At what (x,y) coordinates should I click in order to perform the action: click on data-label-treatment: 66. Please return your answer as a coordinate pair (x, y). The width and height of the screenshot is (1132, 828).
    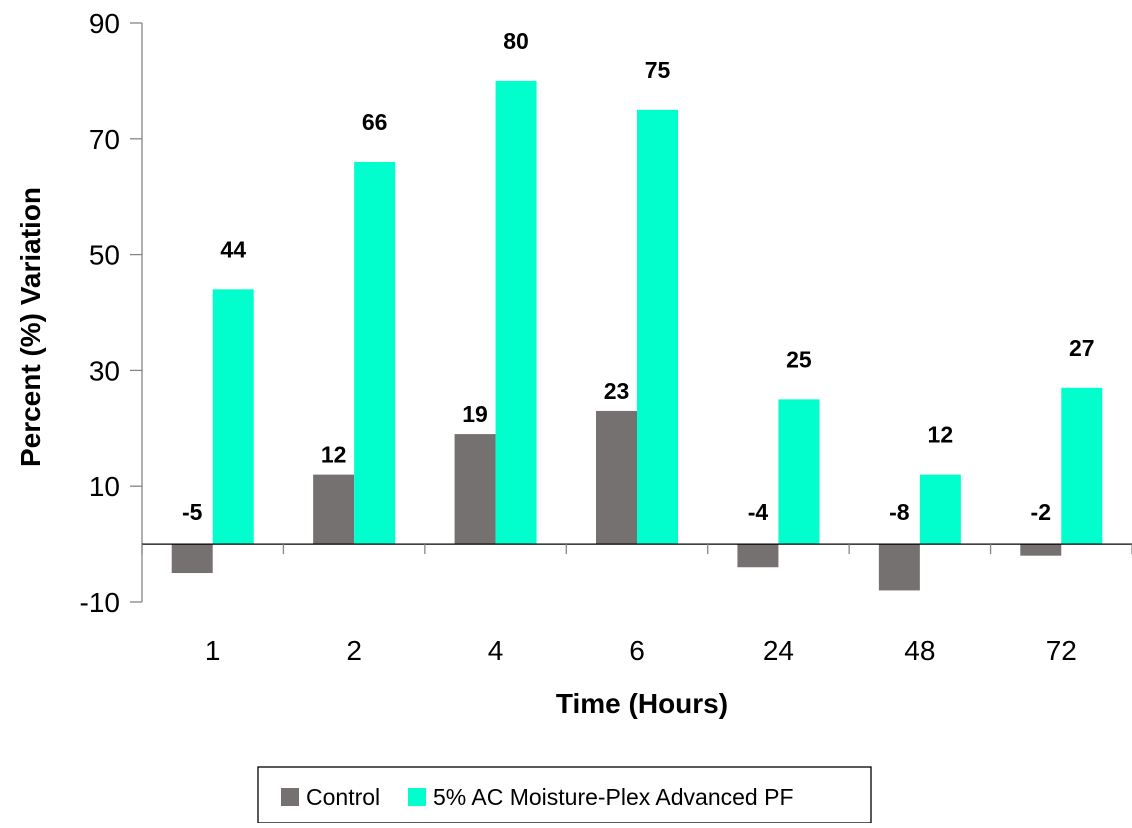
    Looking at the image, I should click on (375, 122).